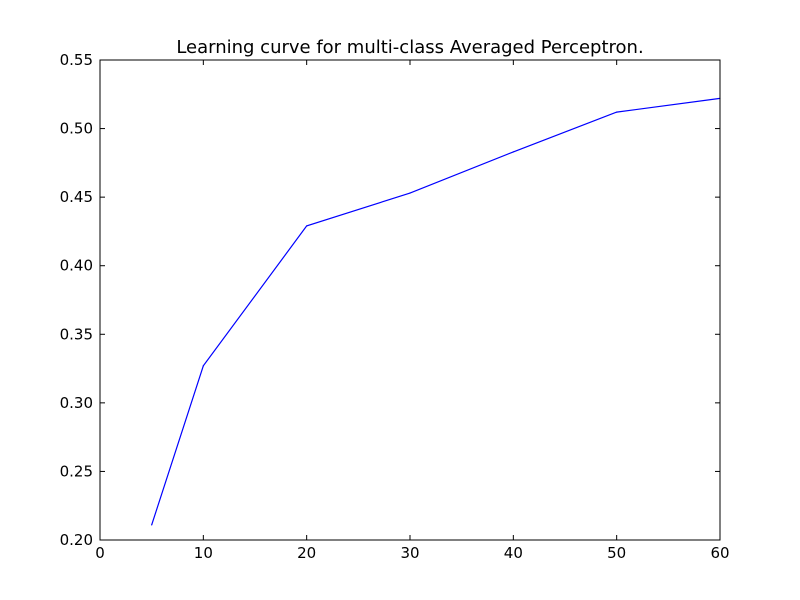 This screenshot has width=800, height=600. I want to click on x-tick-label: 30, so click(409, 553).